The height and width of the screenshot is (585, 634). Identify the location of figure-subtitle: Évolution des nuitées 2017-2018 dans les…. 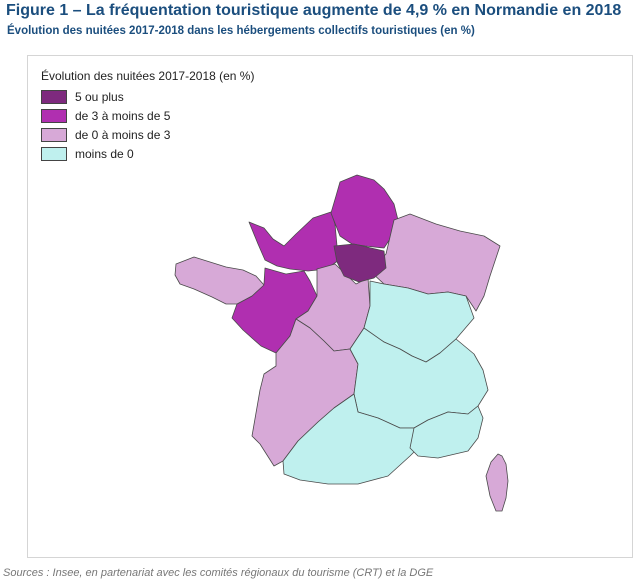
(241, 31).